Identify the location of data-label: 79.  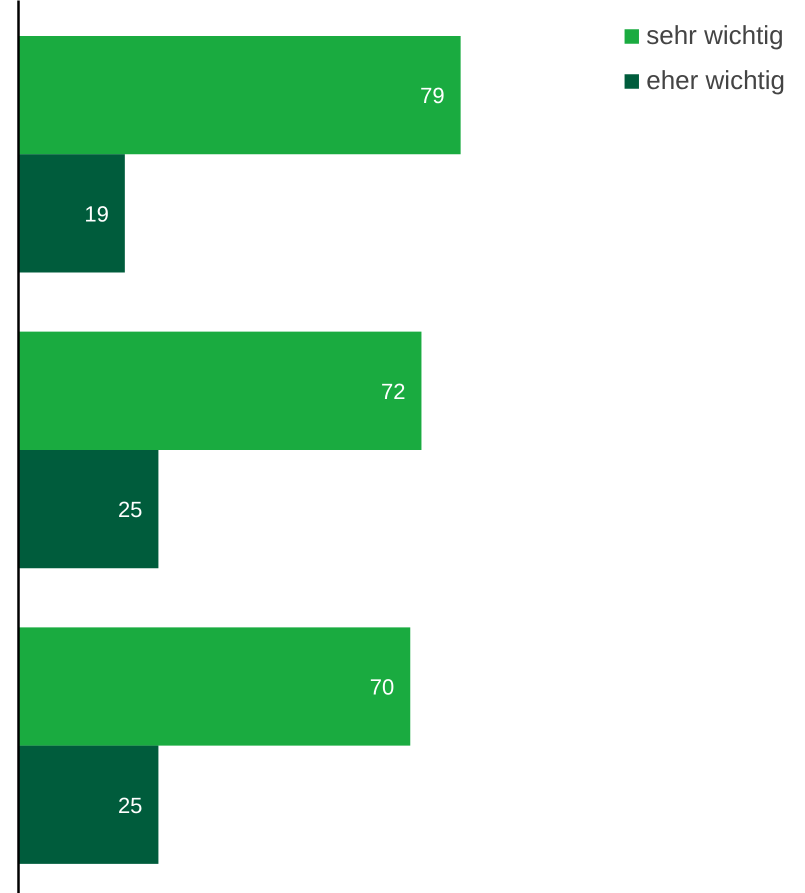
(432, 95).